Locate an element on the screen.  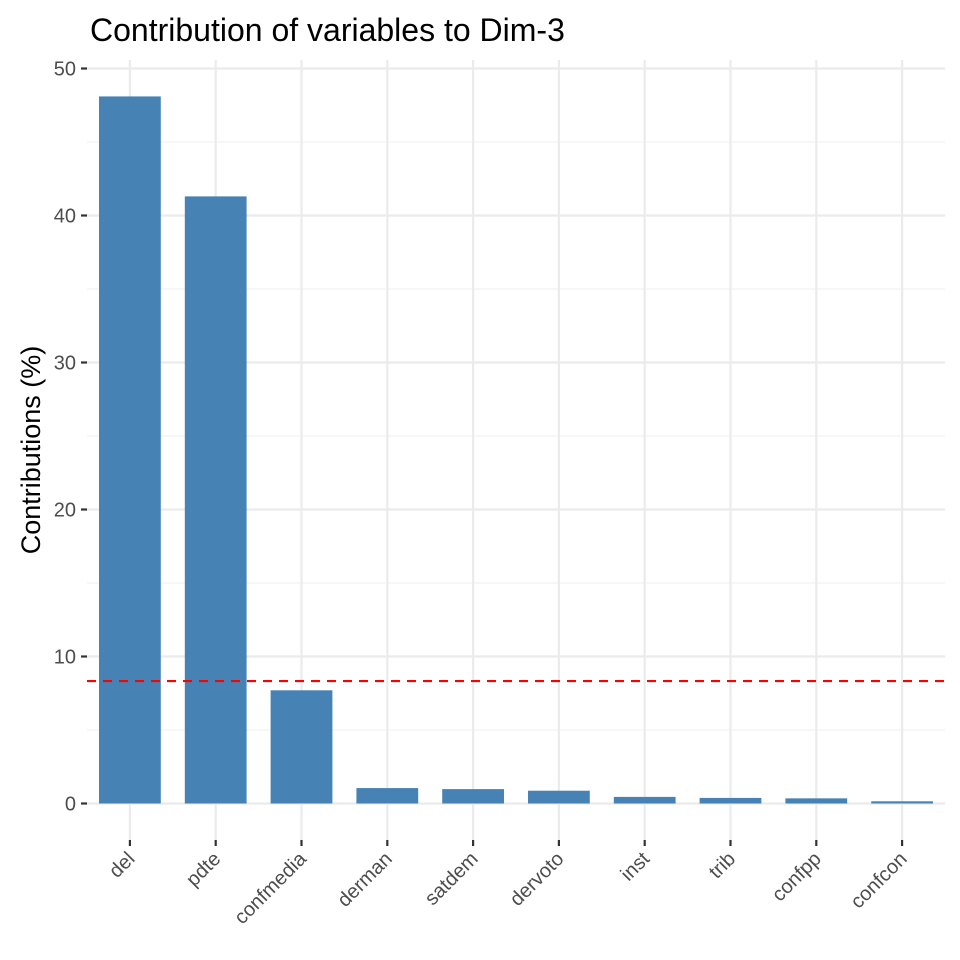
y-tick-label: 0 is located at coordinates (70, 805).